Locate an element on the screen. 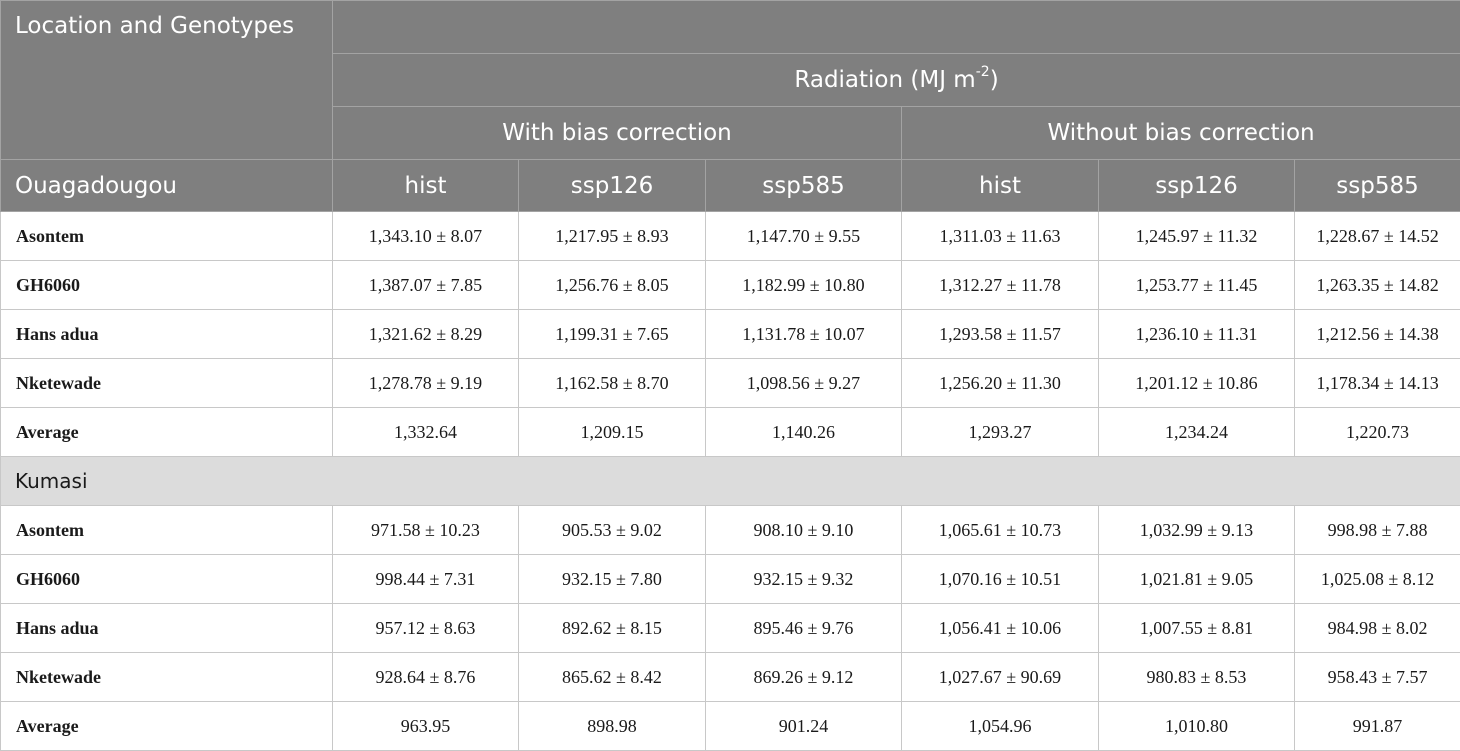 The height and width of the screenshot is (751, 1460). value-cell: 932.15 ± 7.80 is located at coordinates (612, 579).